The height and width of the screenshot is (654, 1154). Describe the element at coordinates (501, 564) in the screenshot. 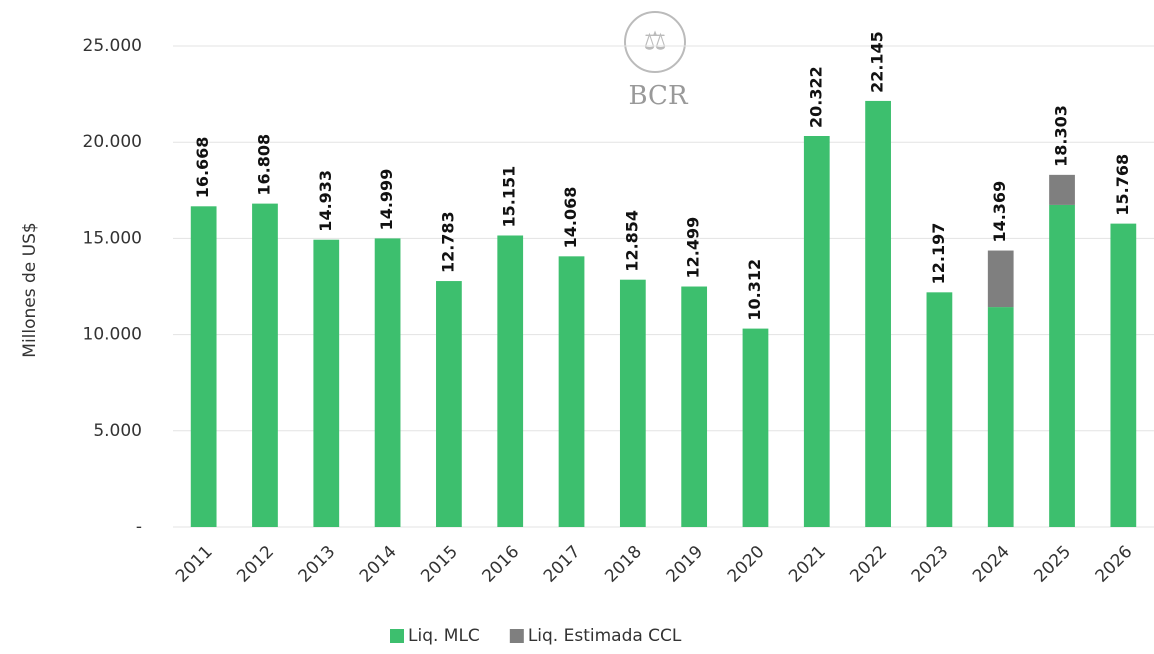

I see `x-tick-label: 2016` at that location.